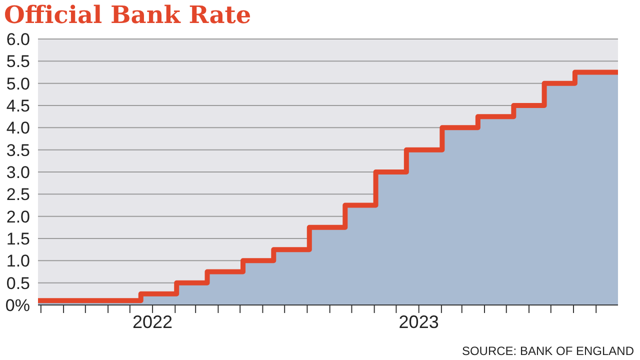 The height and width of the screenshot is (360, 640). What do you see at coordinates (548, 351) in the screenshot?
I see `source-note: SOURCE: BANK OF ENGLAND` at bounding box center [548, 351].